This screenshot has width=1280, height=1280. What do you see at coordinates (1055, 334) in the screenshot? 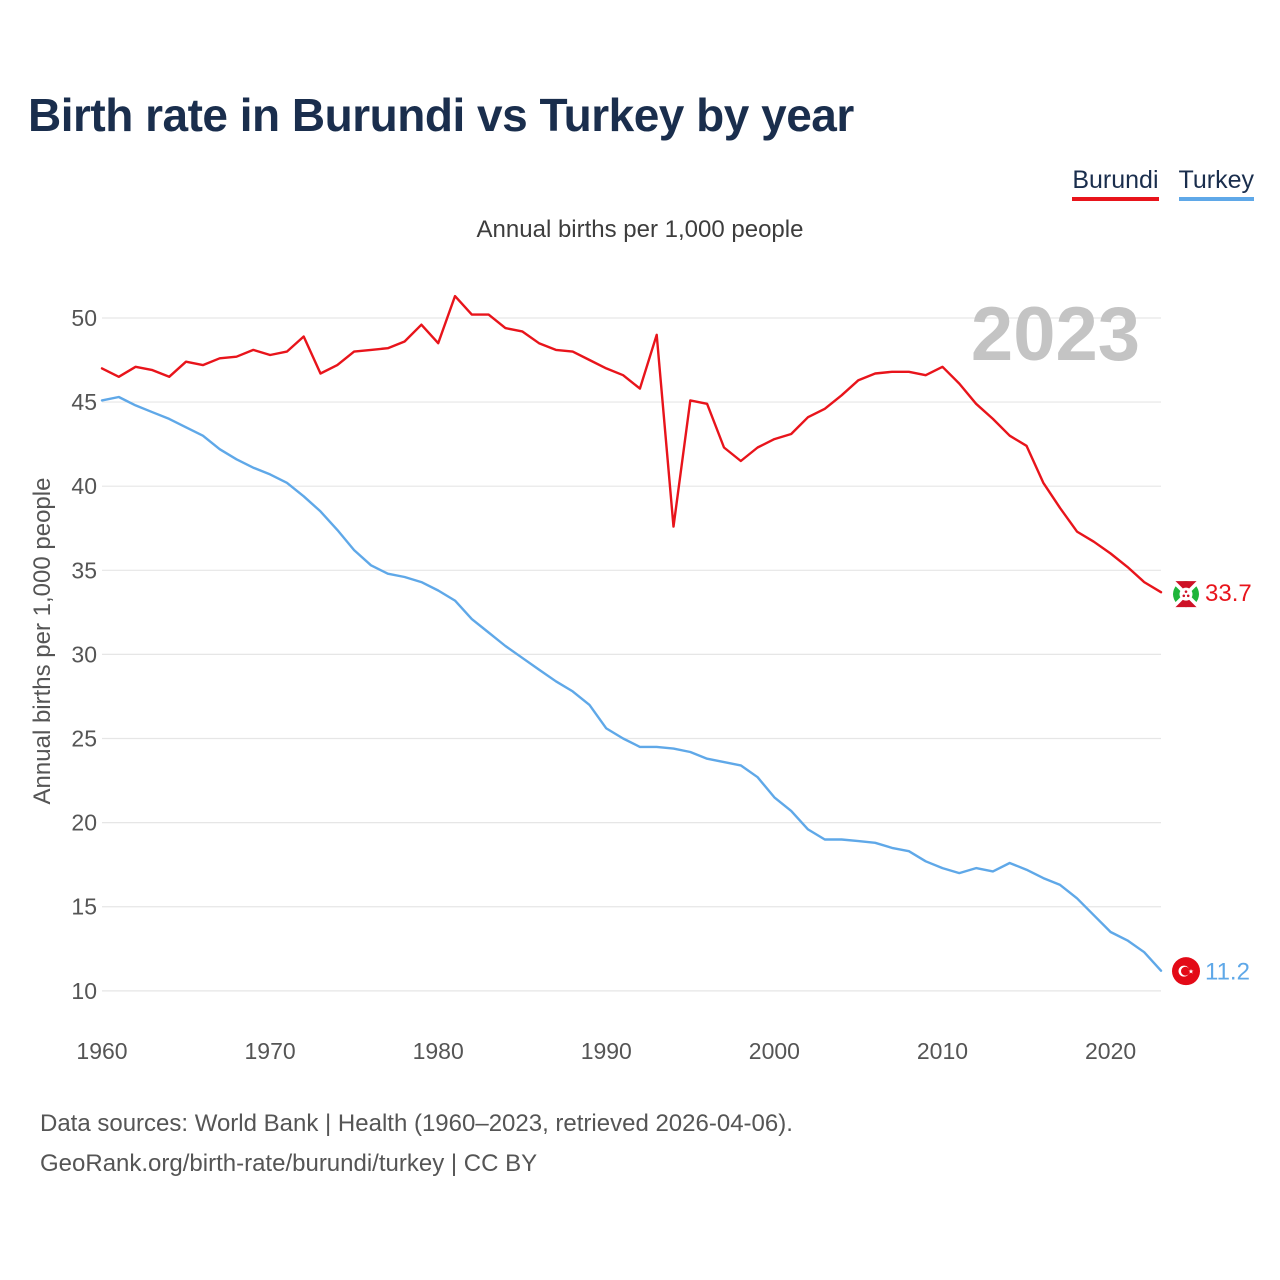
I see `year-label: 2023` at bounding box center [1055, 334].